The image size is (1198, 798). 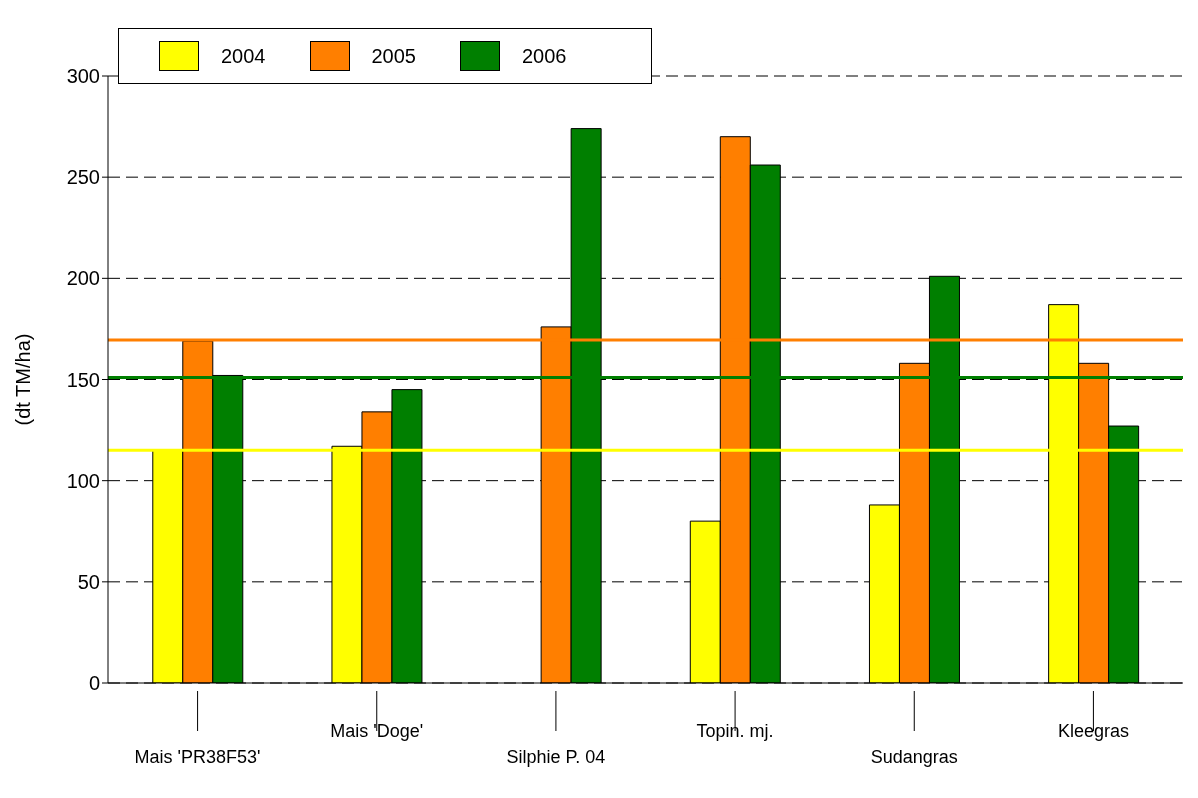 I want to click on y-tick-label: 250, so click(x=83, y=177).